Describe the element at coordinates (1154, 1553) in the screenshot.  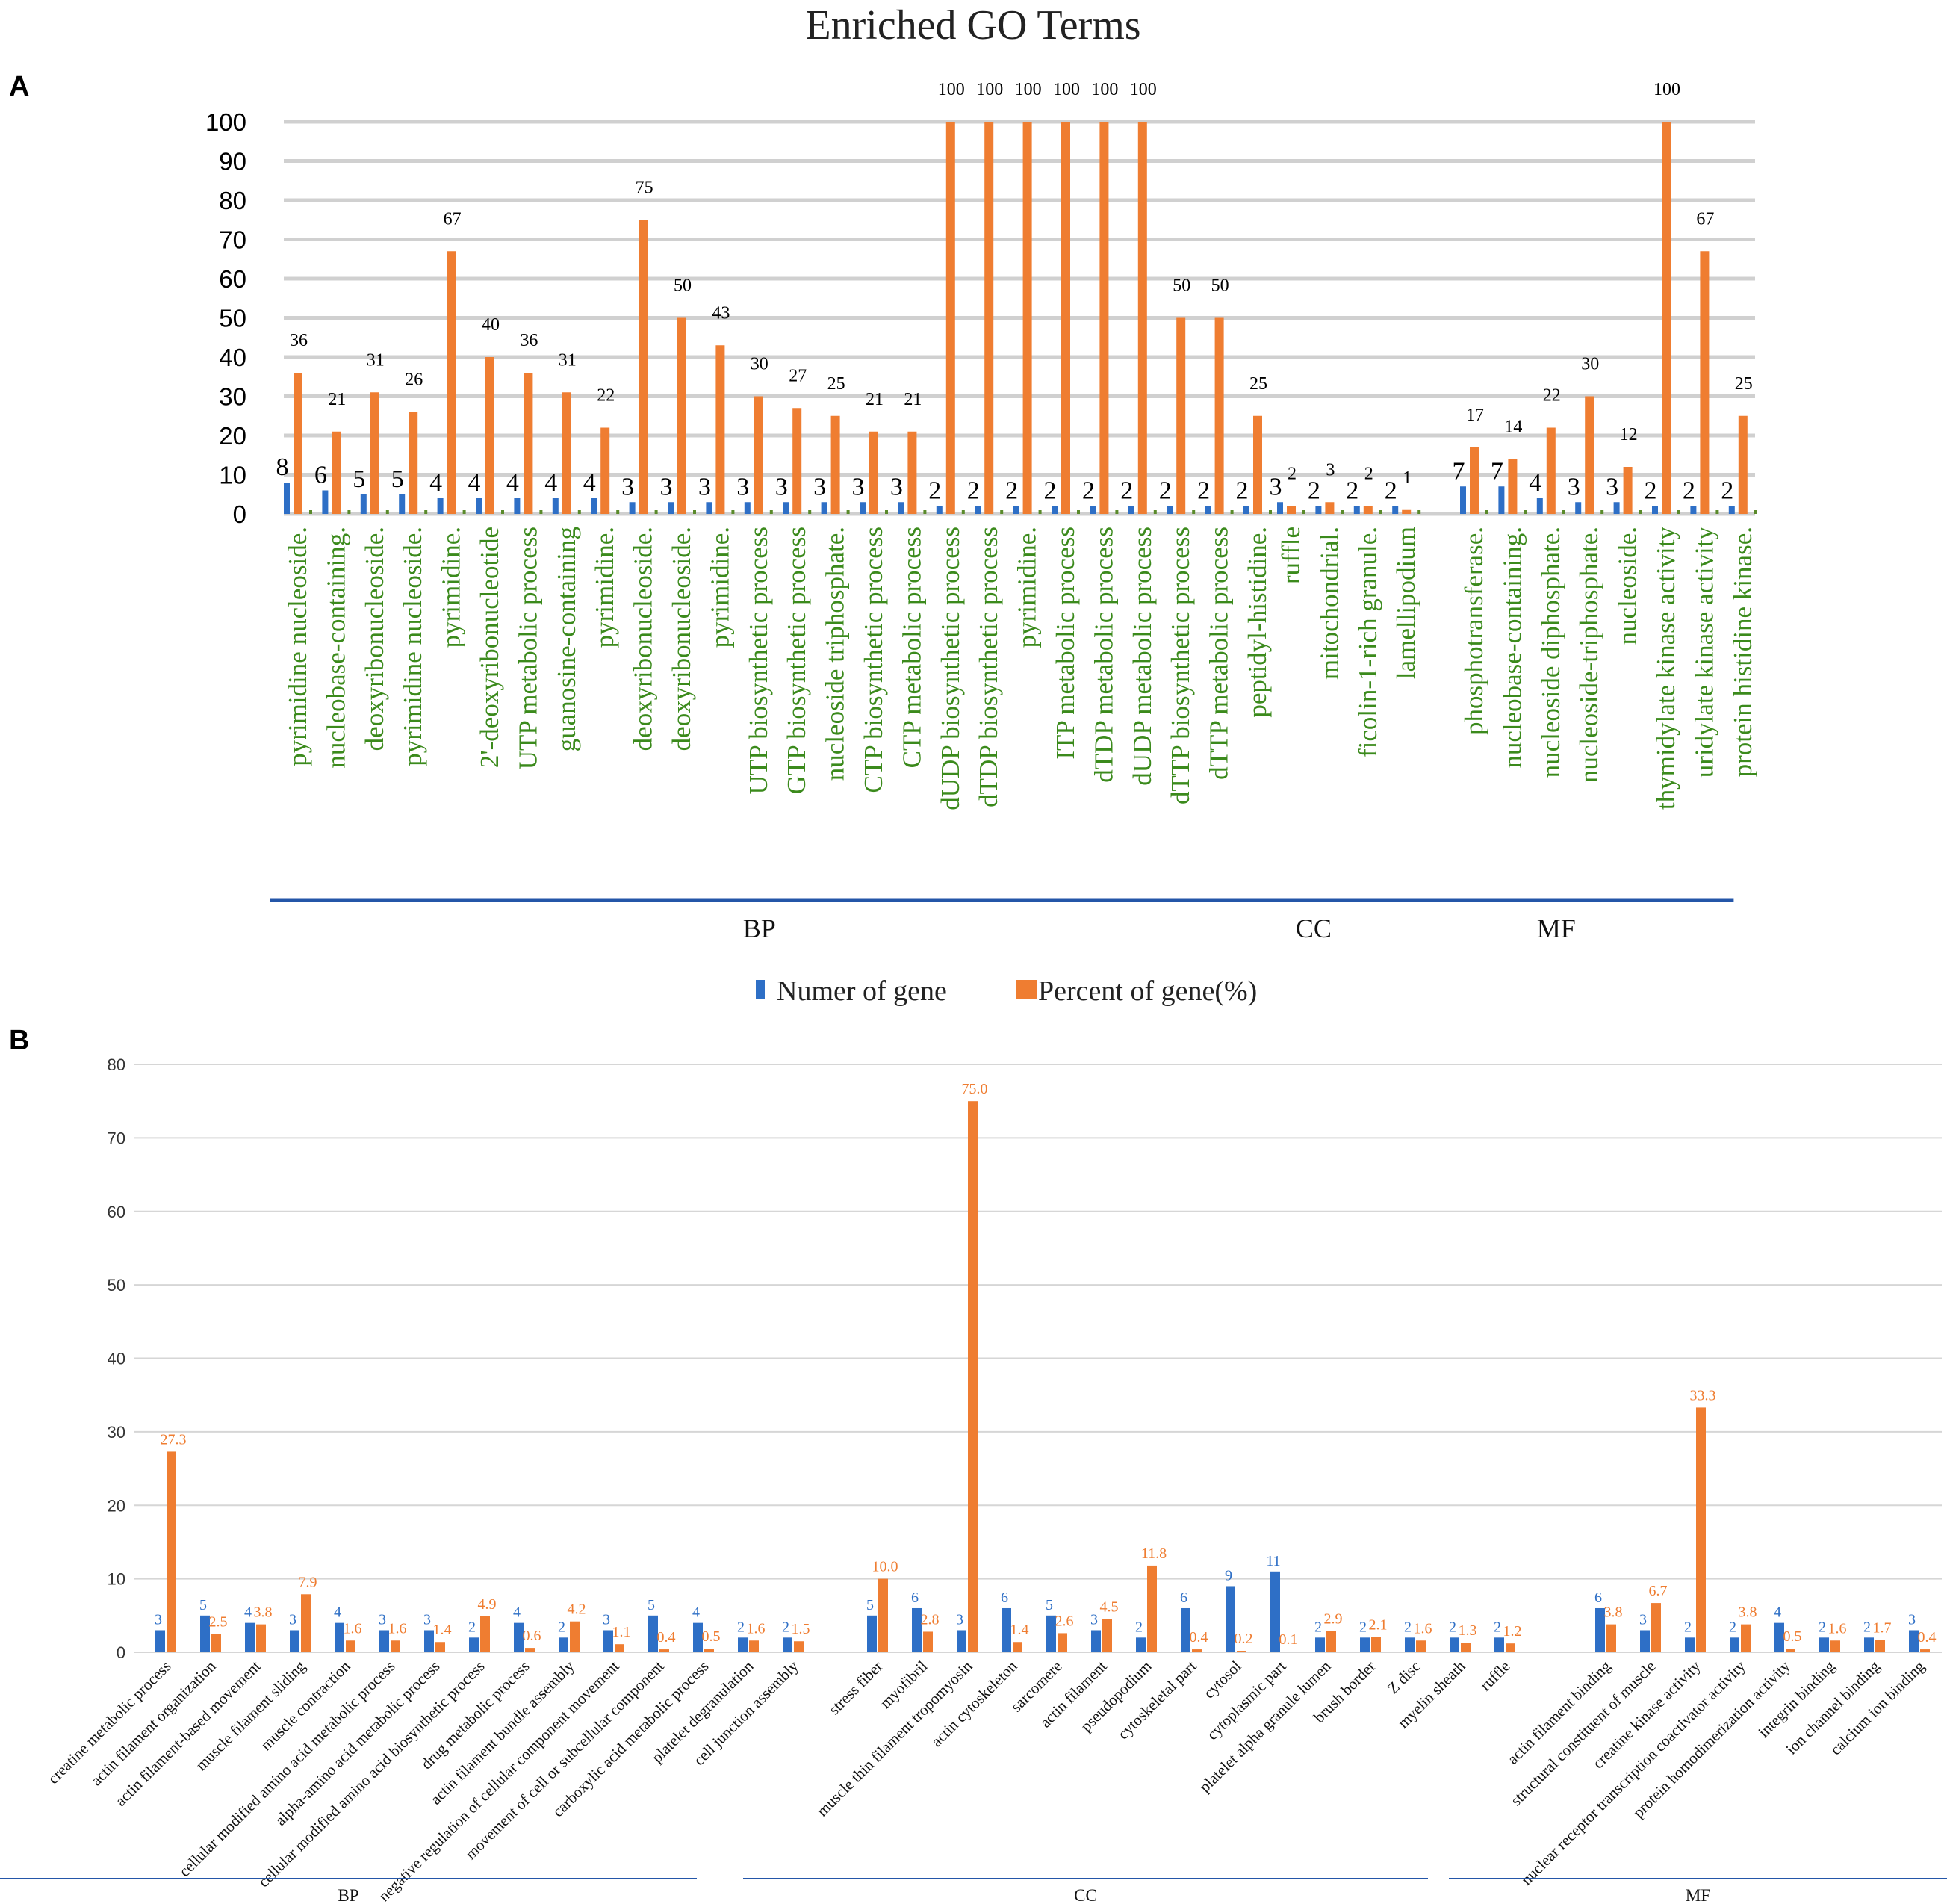
I see `data-label-percent-b: 11.8` at that location.